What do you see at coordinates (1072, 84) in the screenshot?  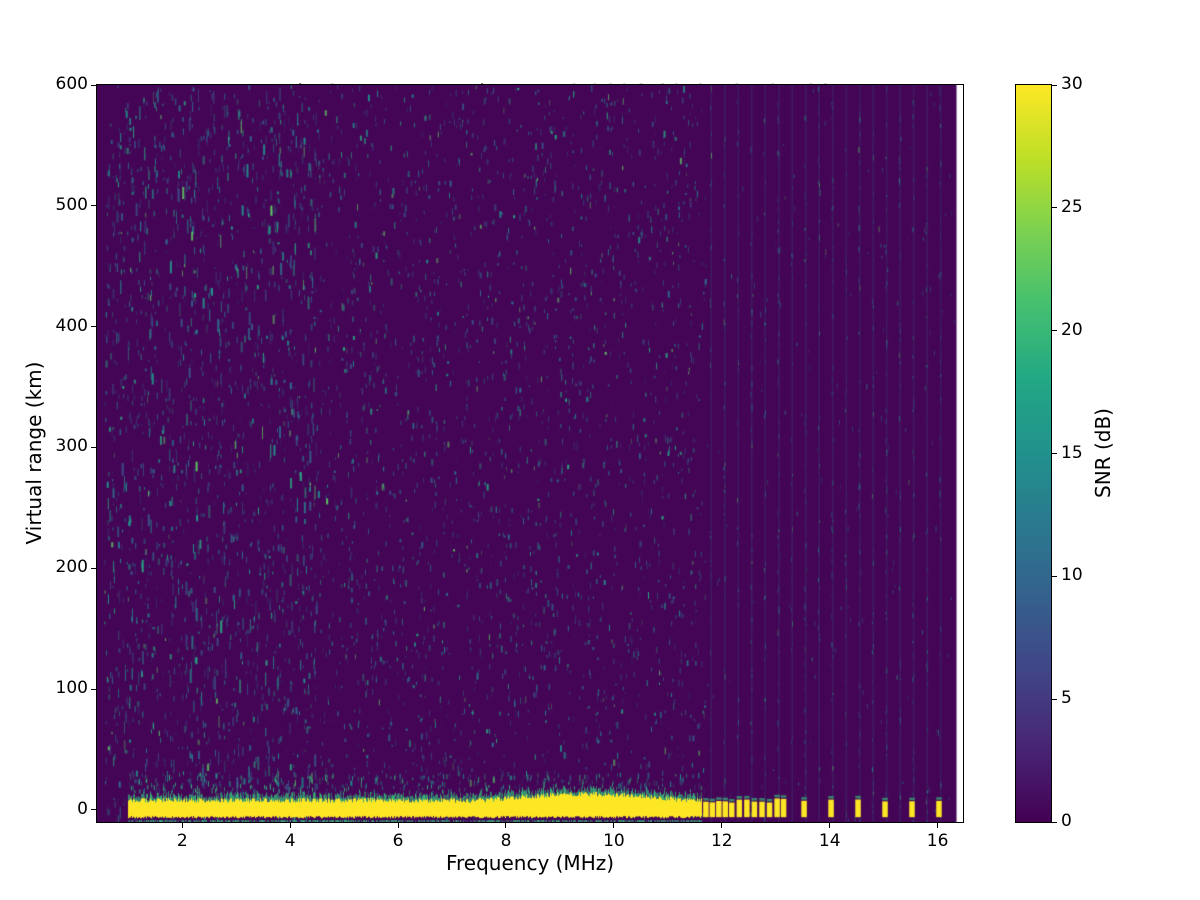 I see `colorbar-tick-label: 30` at bounding box center [1072, 84].